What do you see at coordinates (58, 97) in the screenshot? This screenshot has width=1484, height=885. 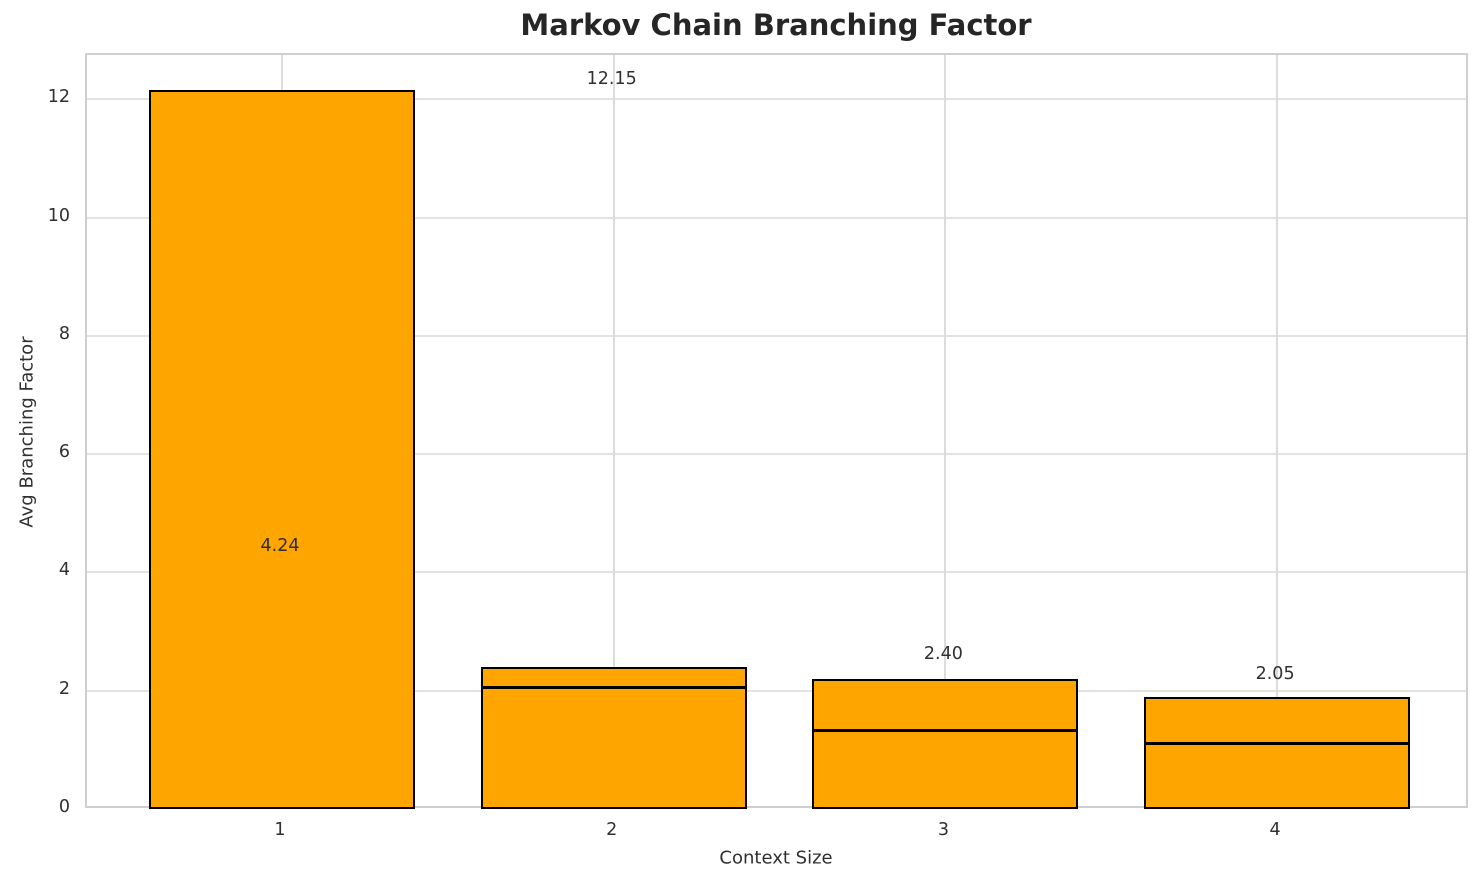 I see `y-tick-label: 12` at bounding box center [58, 97].